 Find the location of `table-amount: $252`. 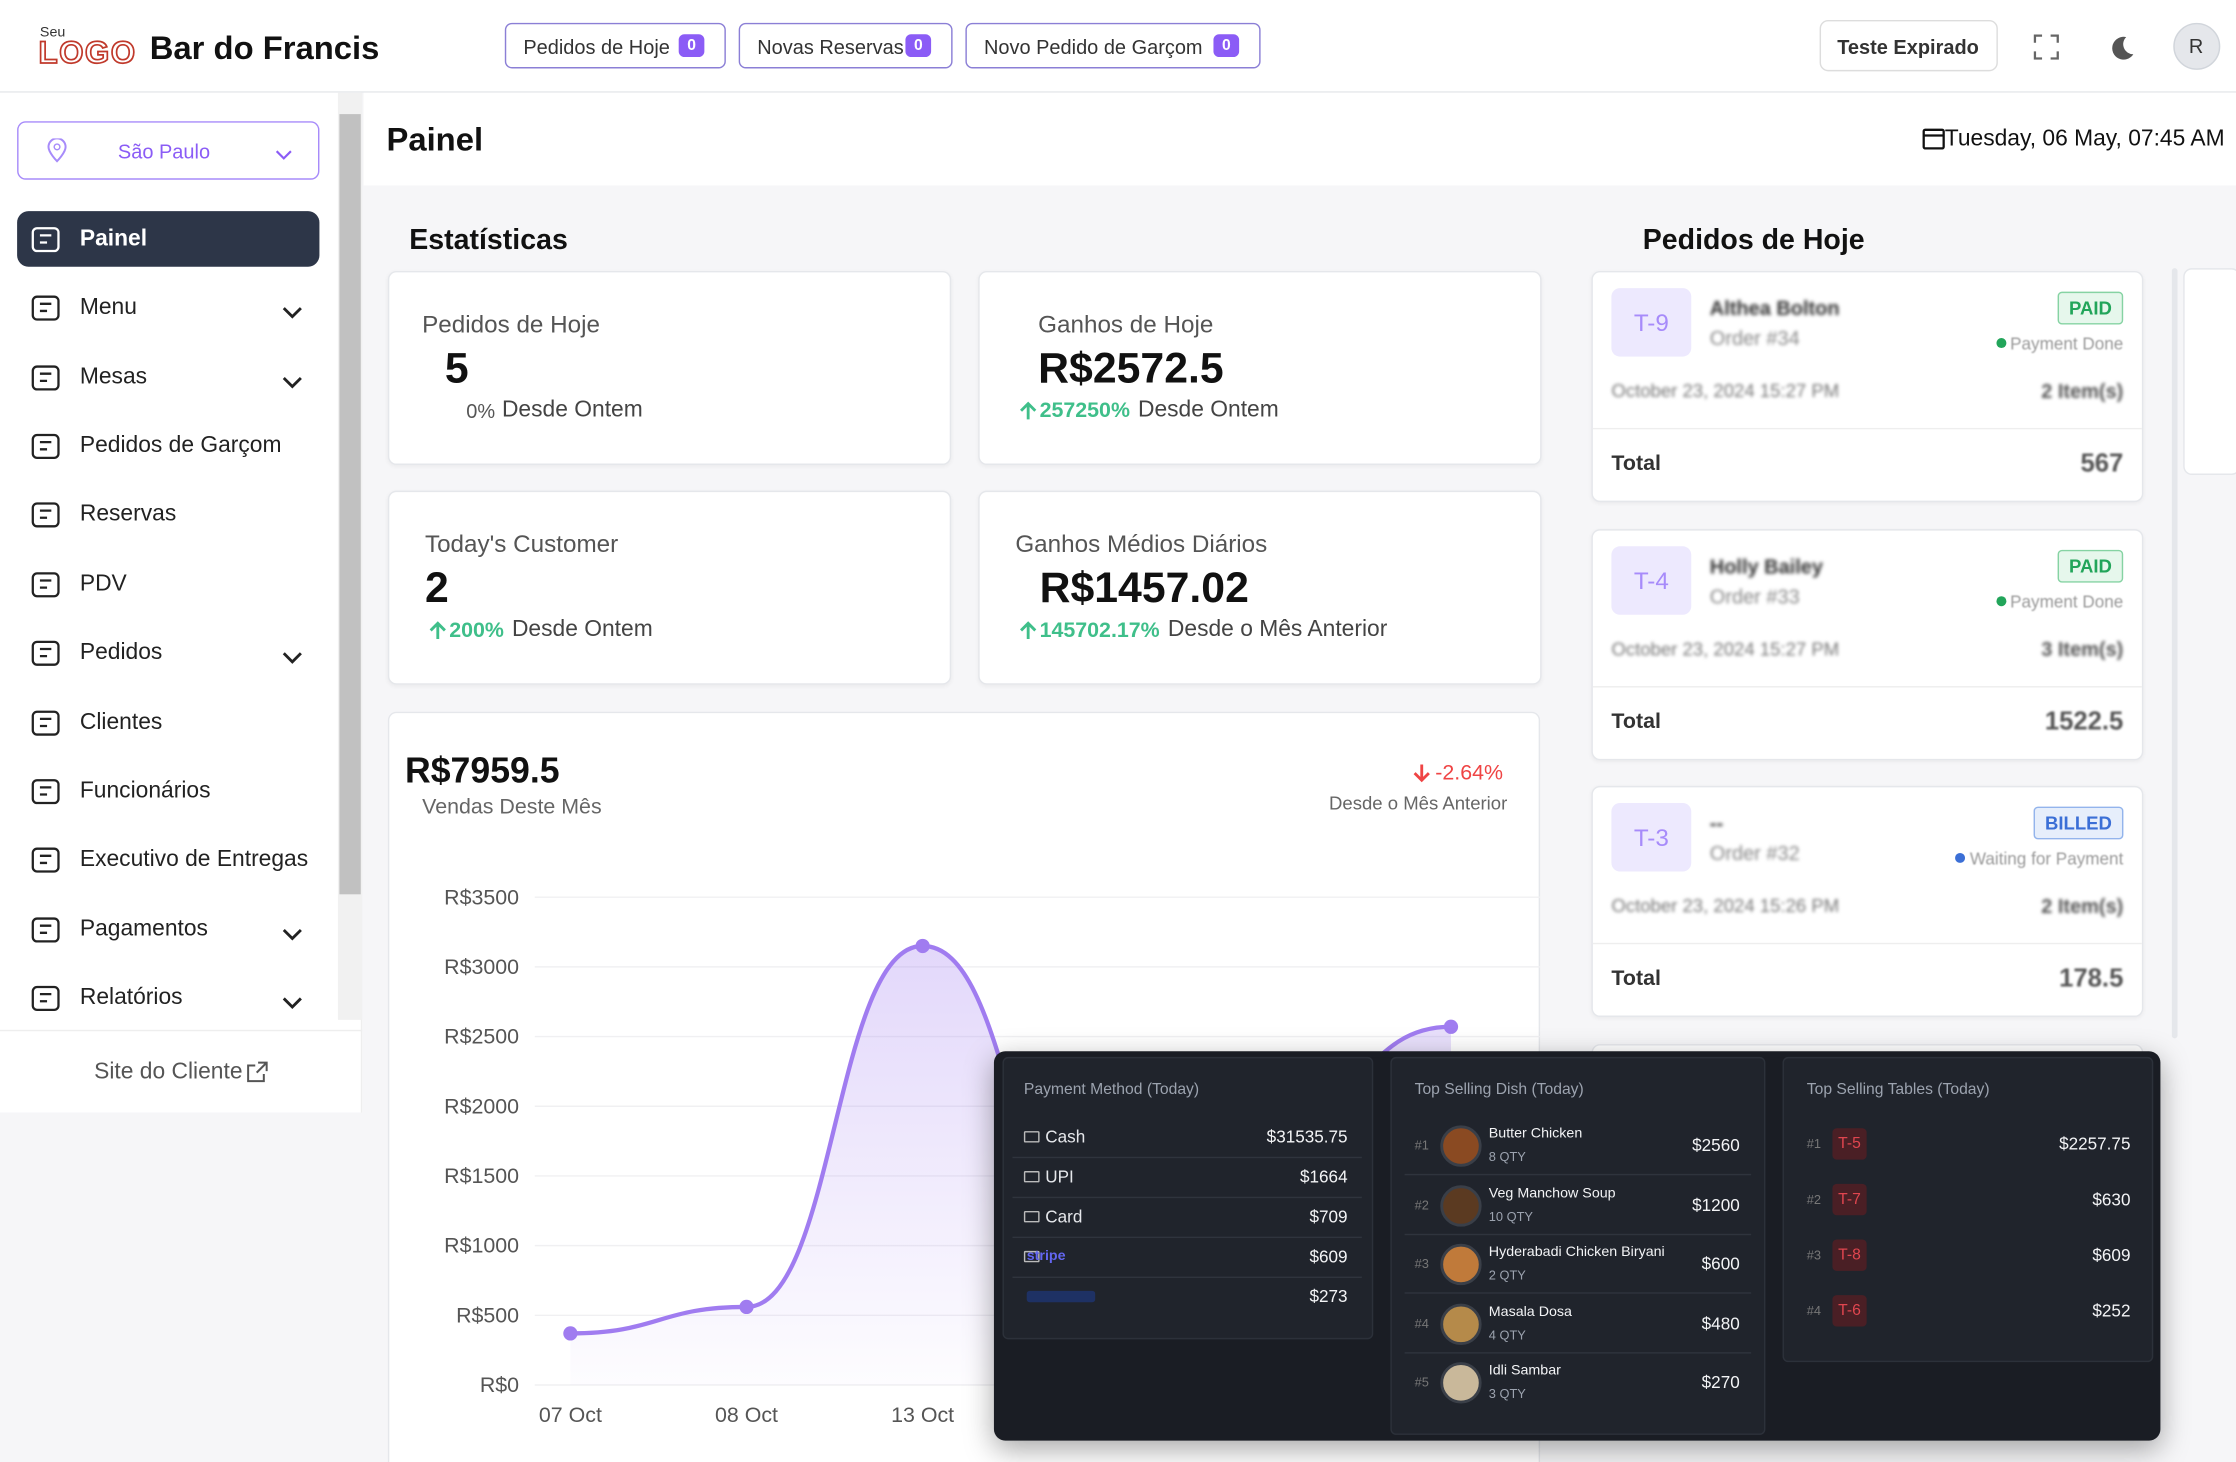

table-amount: $252 is located at coordinates (2111, 1310).